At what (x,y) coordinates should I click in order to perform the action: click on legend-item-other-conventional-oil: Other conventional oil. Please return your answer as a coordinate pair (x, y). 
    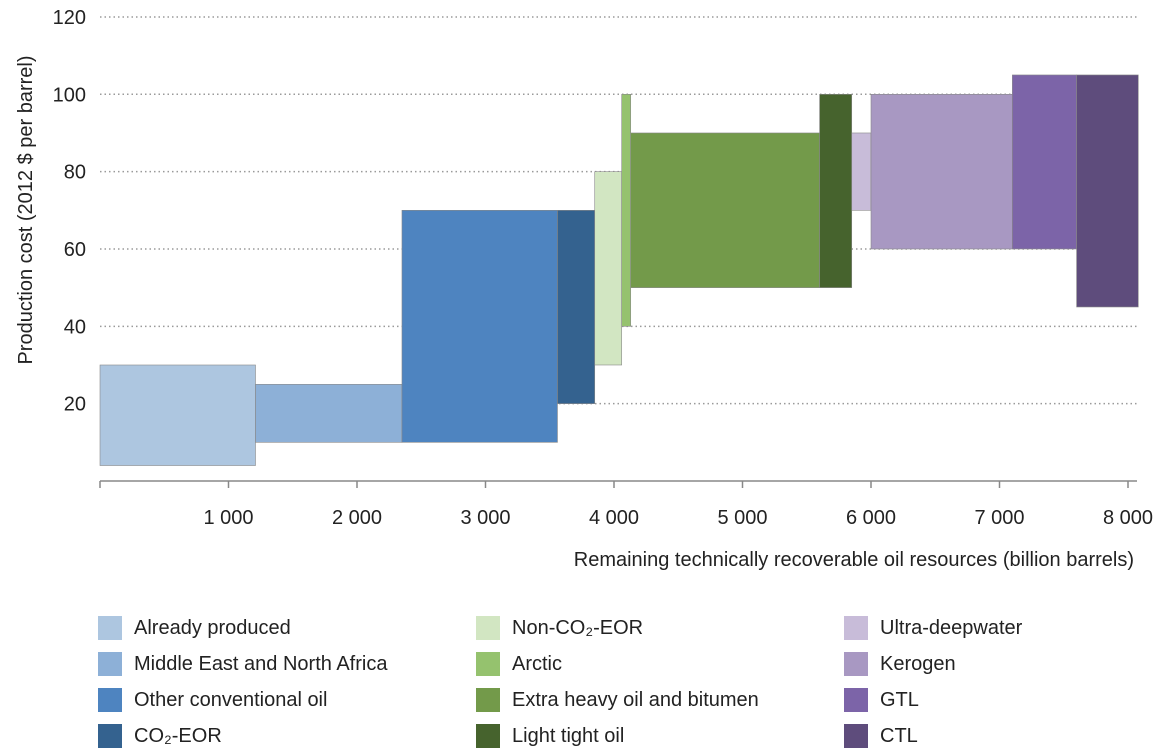
    Looking at the image, I should click on (242, 700).